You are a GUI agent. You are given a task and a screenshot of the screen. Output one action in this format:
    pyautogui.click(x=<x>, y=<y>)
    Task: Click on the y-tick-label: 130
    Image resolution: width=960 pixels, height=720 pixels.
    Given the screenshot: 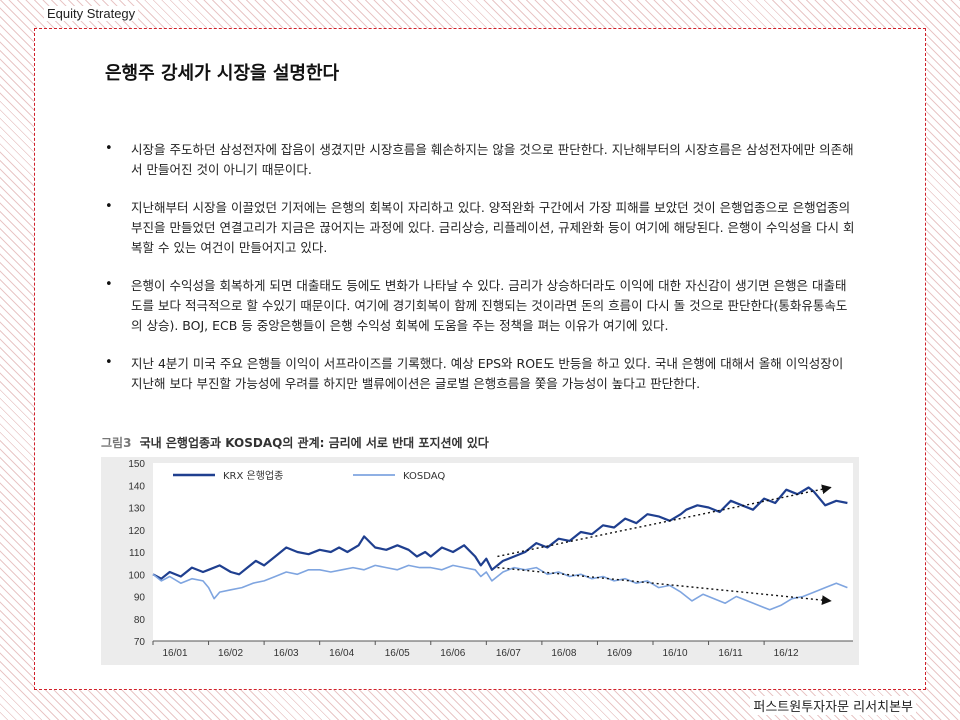 What is the action you would take?
    pyautogui.click(x=136, y=509)
    